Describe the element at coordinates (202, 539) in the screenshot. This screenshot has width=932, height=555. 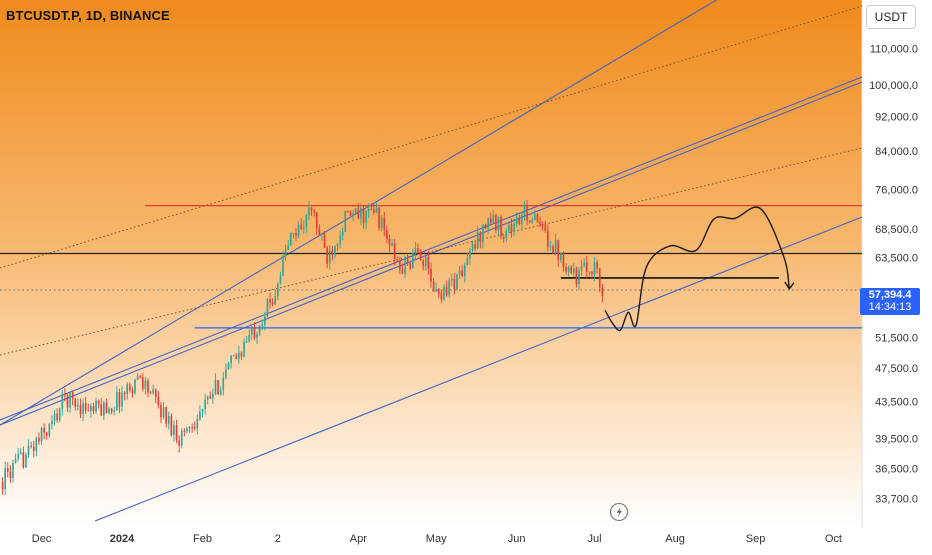
I see `time-tick-label: Feb` at that location.